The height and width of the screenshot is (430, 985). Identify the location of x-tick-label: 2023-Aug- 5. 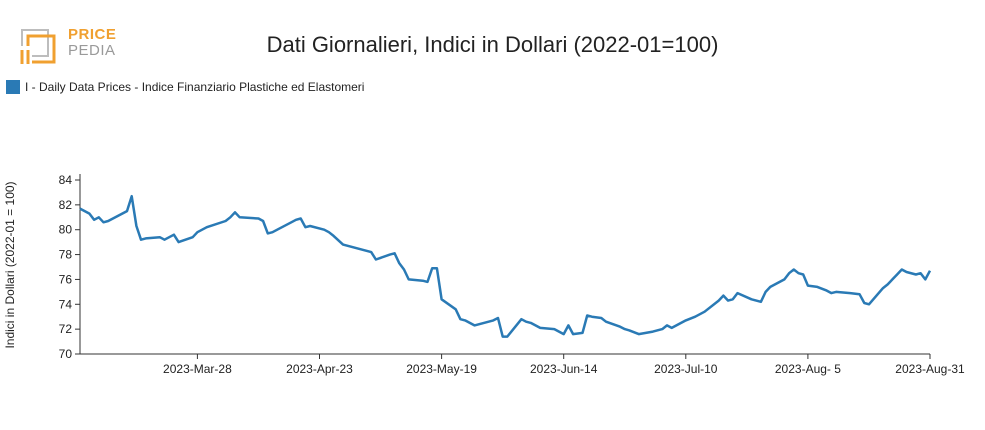
(808, 369).